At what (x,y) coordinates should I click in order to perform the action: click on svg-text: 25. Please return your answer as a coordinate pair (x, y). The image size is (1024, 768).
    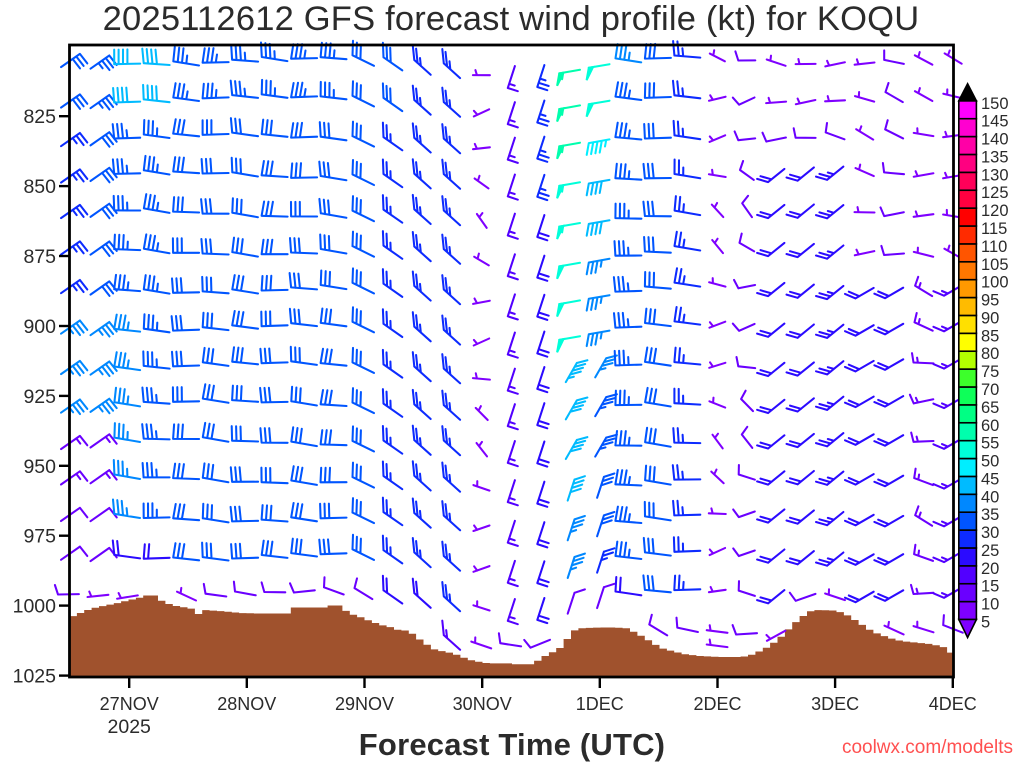
    Looking at the image, I should click on (990, 551).